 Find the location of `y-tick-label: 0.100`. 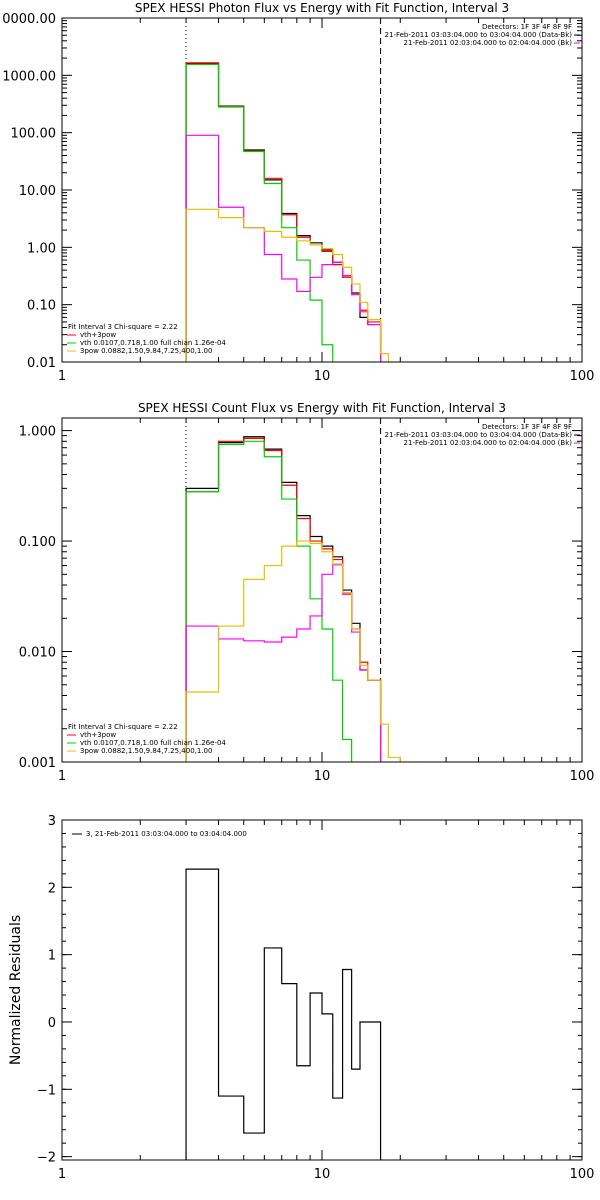

y-tick-label: 0.100 is located at coordinates (37, 542).